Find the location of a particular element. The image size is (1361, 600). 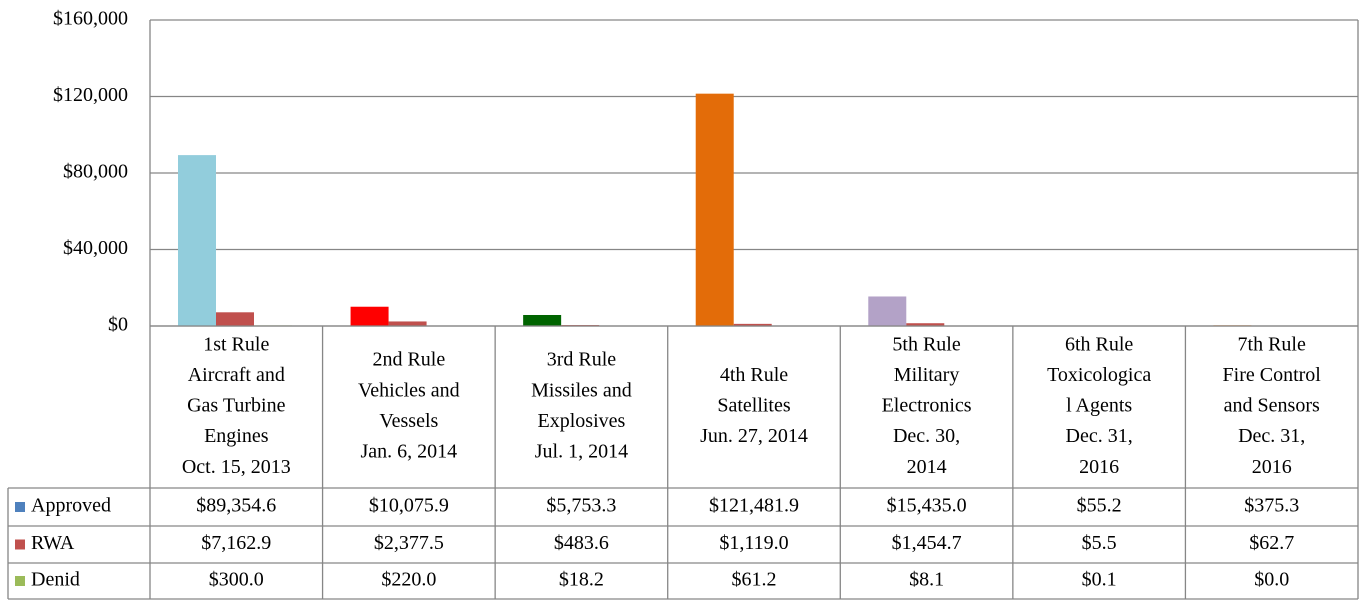

value-label: $15,435.0 is located at coordinates (927, 506).